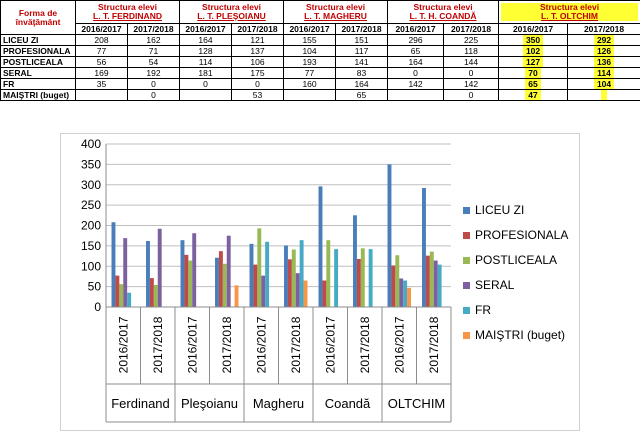 The height and width of the screenshot is (435, 640). Describe the element at coordinates (495, 285) in the screenshot. I see `legend-label: SERAL` at that location.